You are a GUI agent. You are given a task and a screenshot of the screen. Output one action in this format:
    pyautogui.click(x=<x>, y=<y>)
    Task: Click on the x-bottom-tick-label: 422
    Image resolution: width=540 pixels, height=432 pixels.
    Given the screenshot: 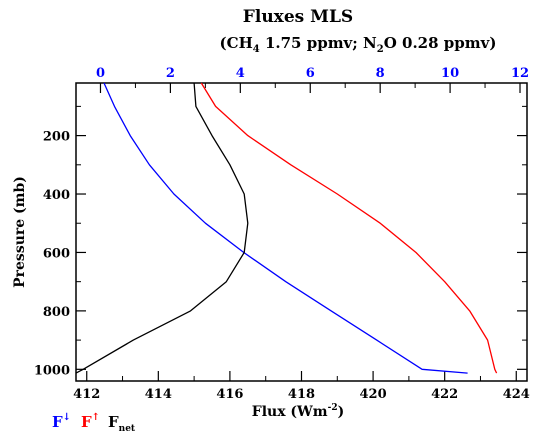 What is the action you would take?
    pyautogui.click(x=444, y=394)
    